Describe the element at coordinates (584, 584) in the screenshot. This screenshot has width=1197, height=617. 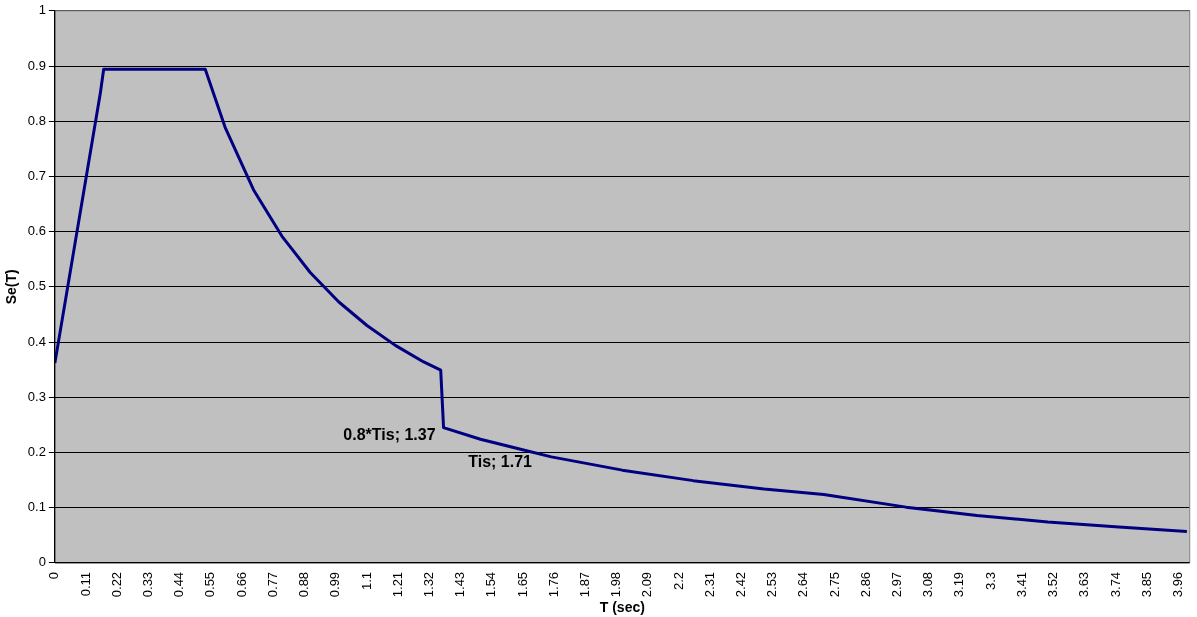
I see `x-tick-label: 1.87` at that location.